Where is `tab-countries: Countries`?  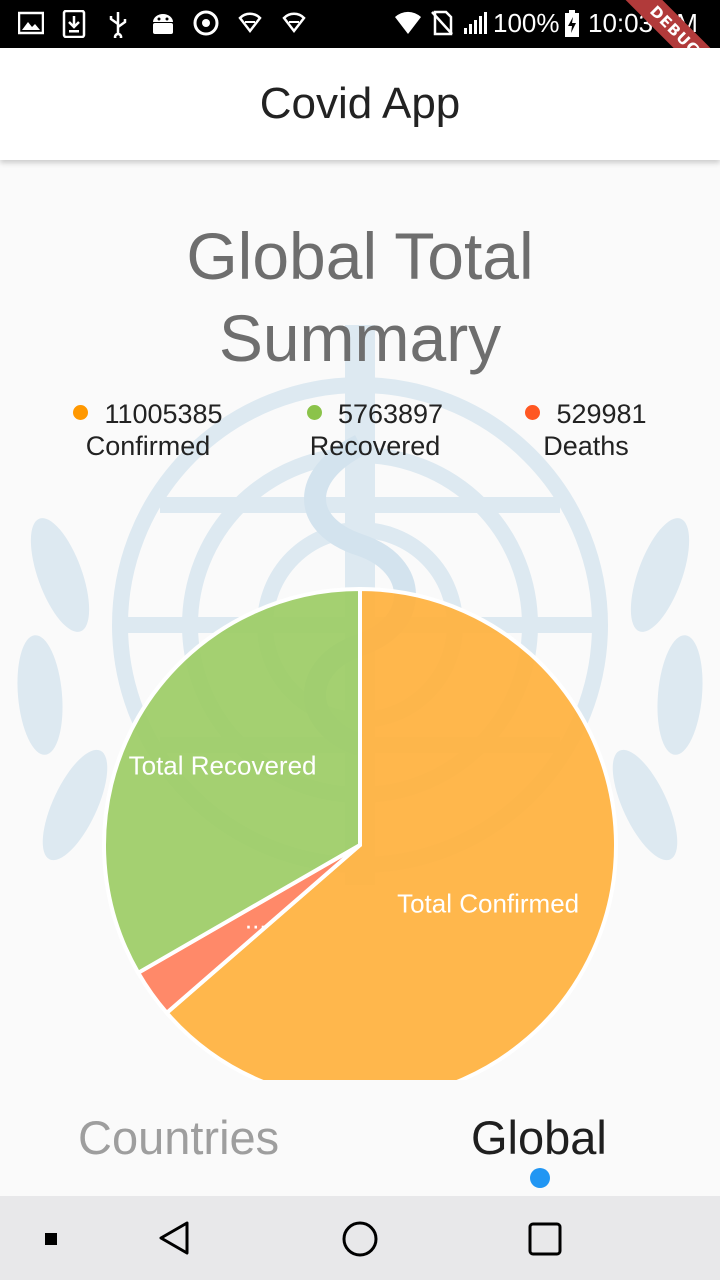
tab-countries: Countries is located at coordinates (179, 1137).